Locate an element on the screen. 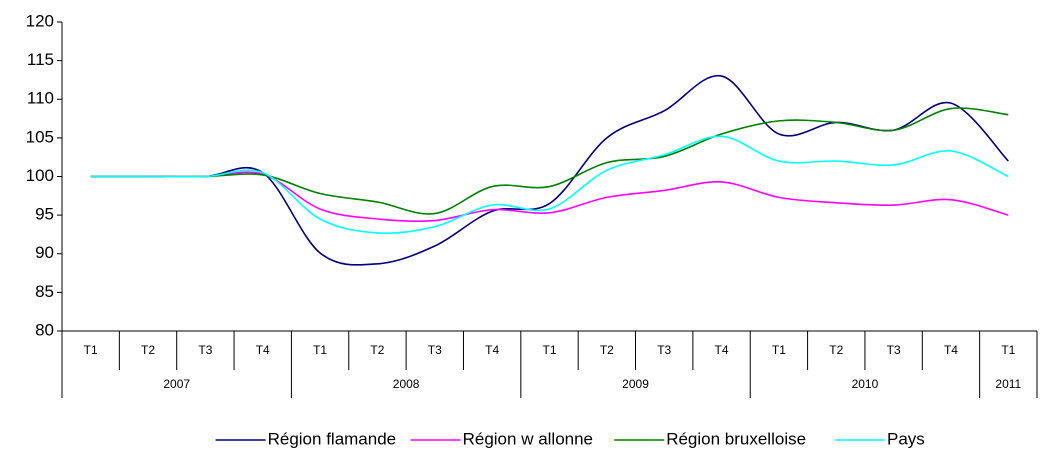 Image resolution: width=1045 pixels, height=454 pixels. y-tick-label: 80 is located at coordinates (44, 329).